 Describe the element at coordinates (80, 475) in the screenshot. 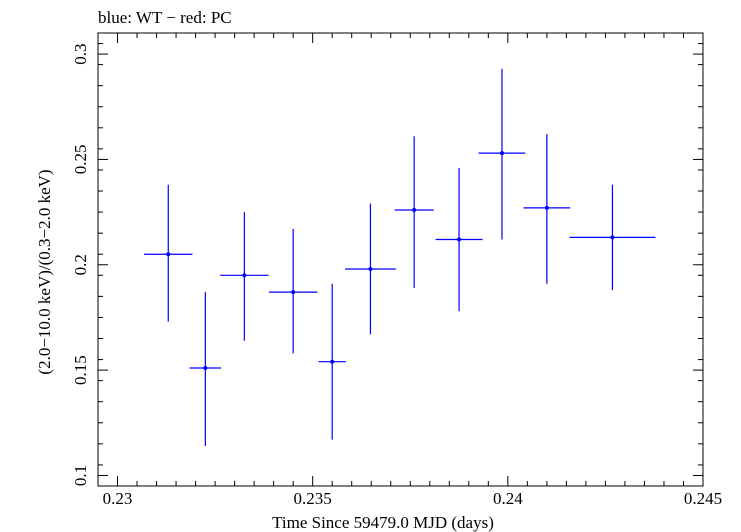

I see `y-tick-label: 0.1` at that location.